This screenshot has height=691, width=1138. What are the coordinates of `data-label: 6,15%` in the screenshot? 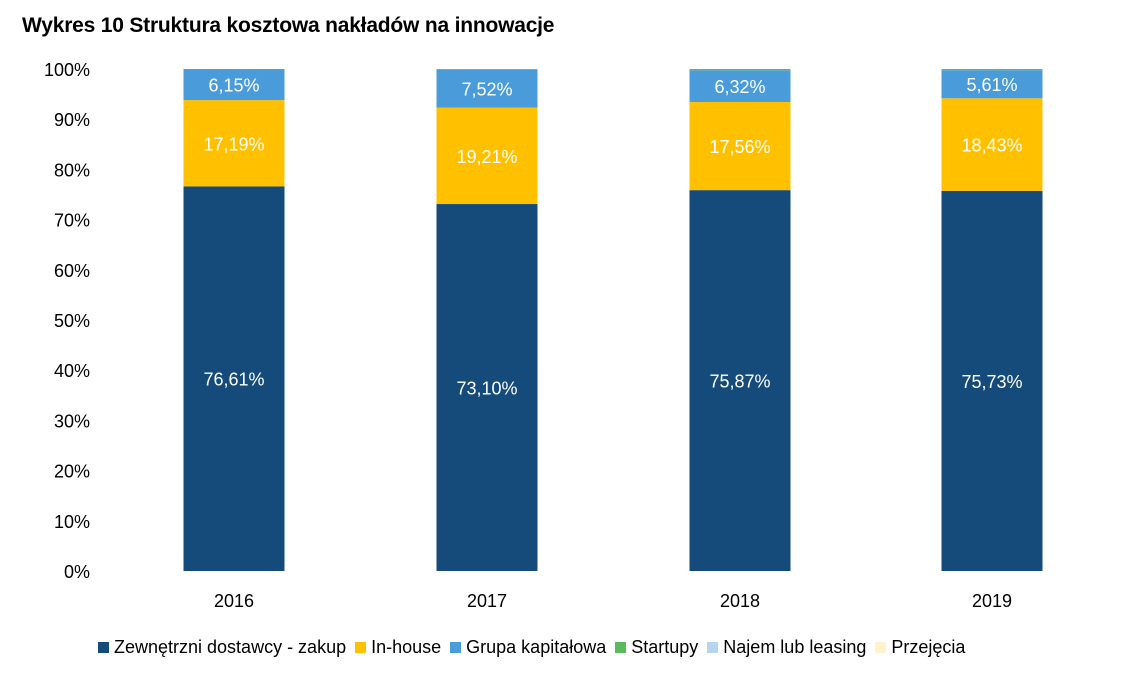 It's located at (233, 86).